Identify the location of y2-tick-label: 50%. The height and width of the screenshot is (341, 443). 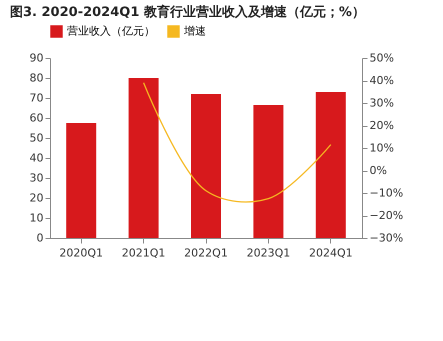
(382, 58).